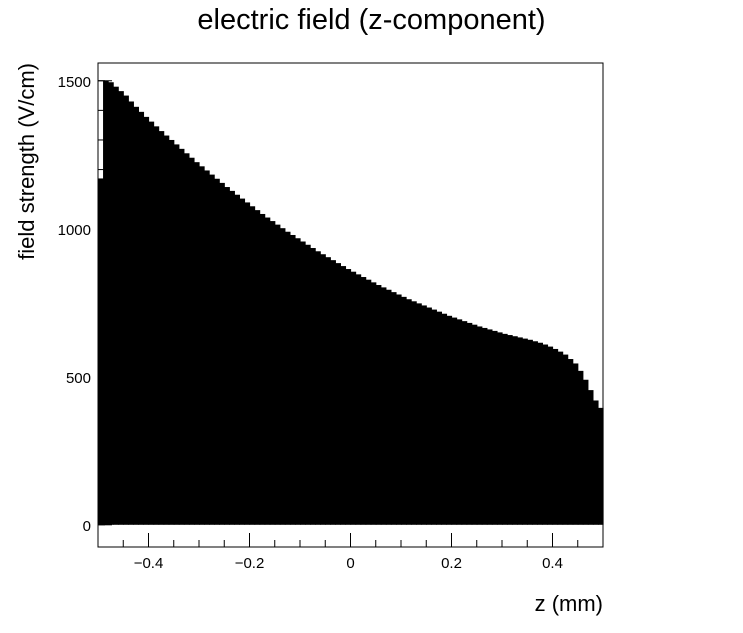  Describe the element at coordinates (552, 563) in the screenshot. I see `x-tick-label: 0.4` at that location.